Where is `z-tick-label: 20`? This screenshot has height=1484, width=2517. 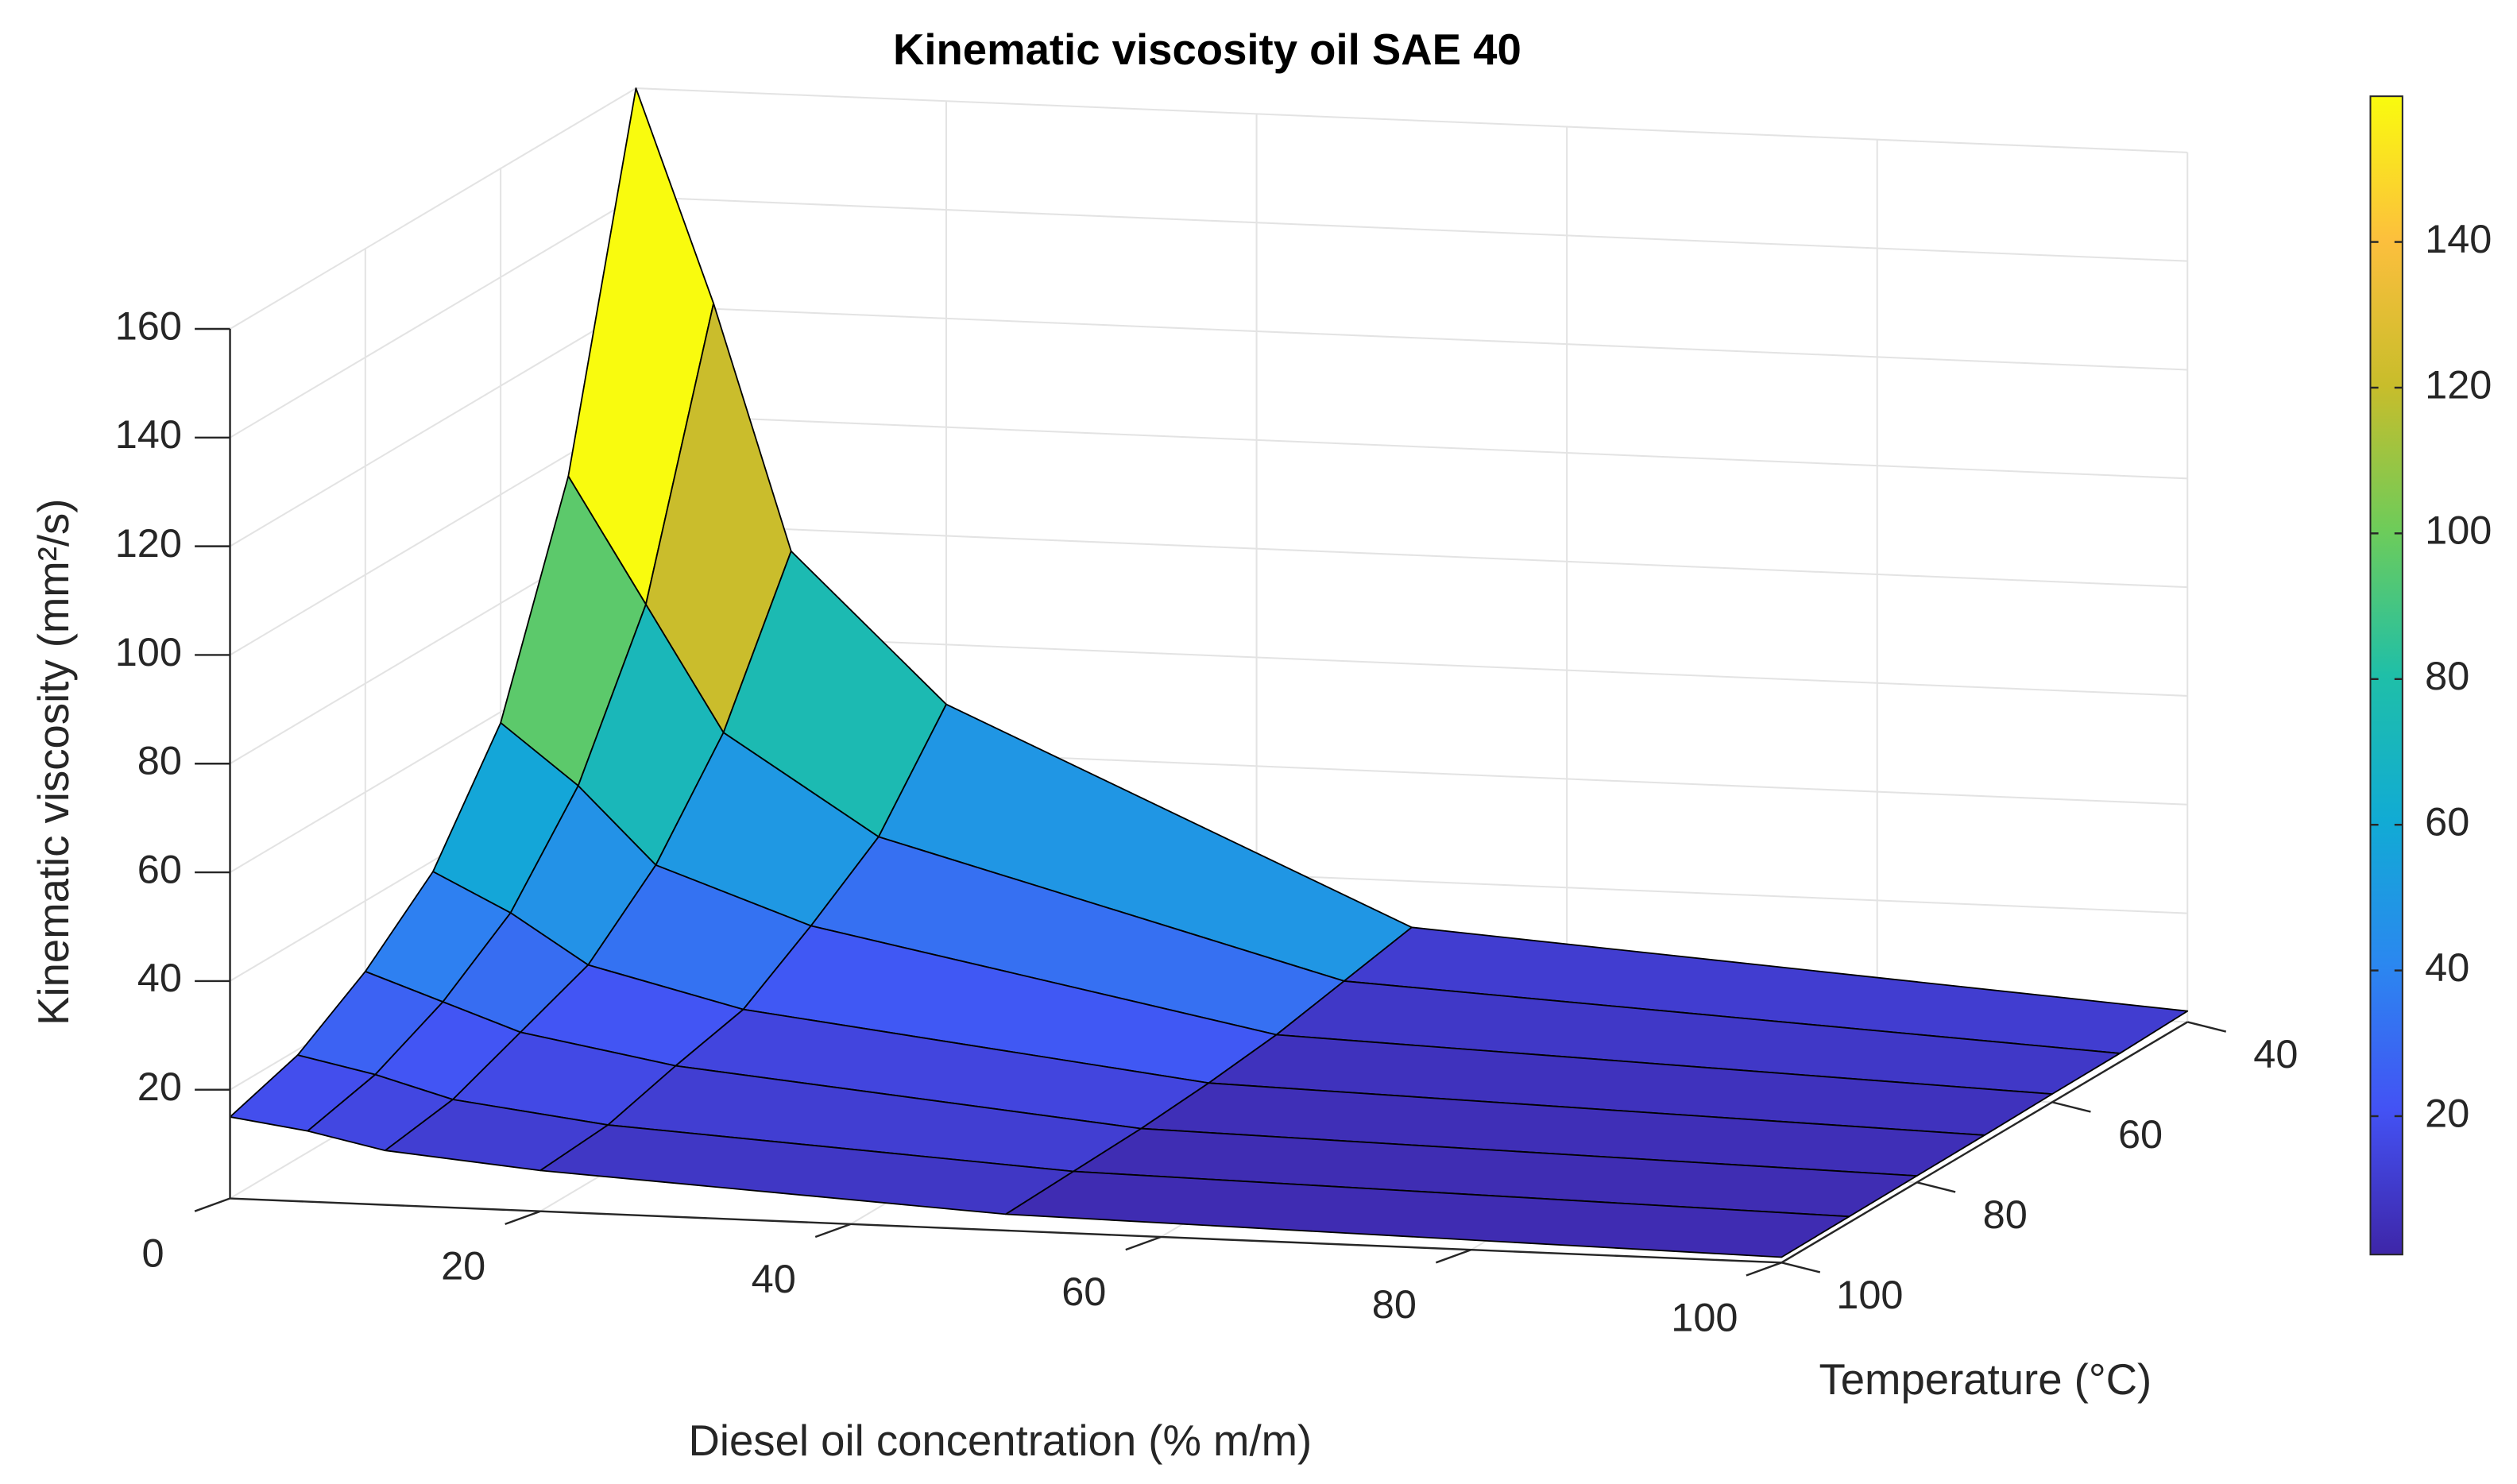 z-tick-label: 20 is located at coordinates (159, 1086).